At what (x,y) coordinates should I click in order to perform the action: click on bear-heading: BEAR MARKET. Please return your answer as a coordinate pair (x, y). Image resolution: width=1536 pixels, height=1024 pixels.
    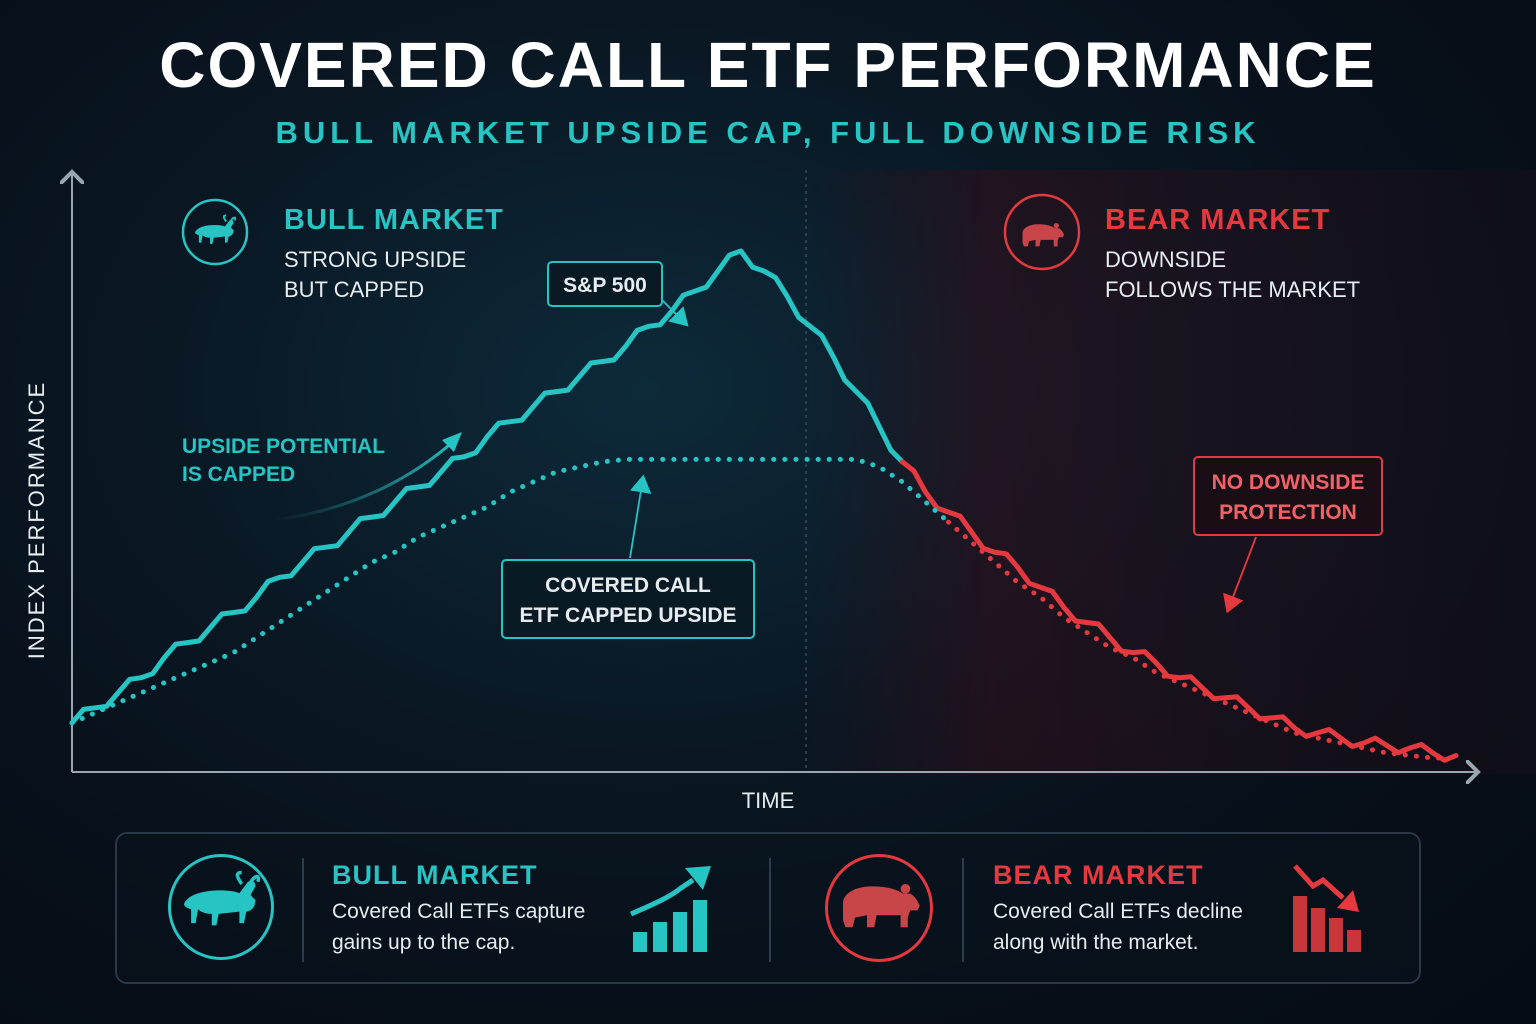
    Looking at the image, I should click on (1217, 220).